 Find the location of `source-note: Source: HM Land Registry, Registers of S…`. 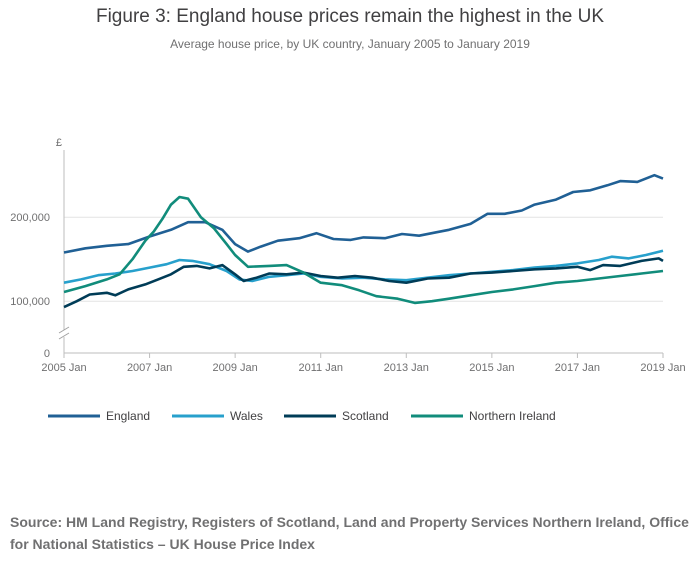

source-note: Source: HM Land Registry, Registers of S… is located at coordinates (349, 533).